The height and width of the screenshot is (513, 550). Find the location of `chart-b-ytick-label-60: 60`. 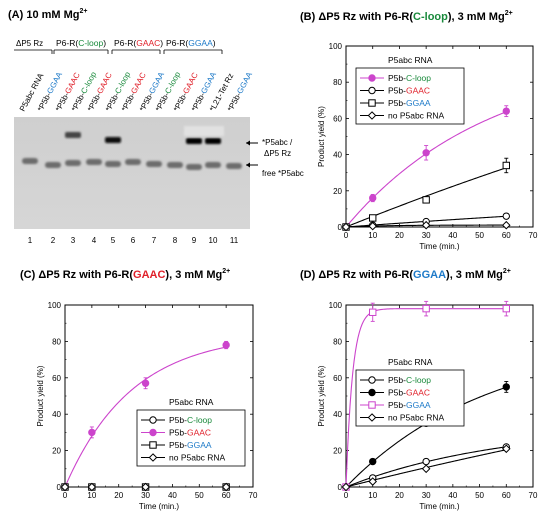

chart-b-ytick-label-60: 60 is located at coordinates (337, 118).